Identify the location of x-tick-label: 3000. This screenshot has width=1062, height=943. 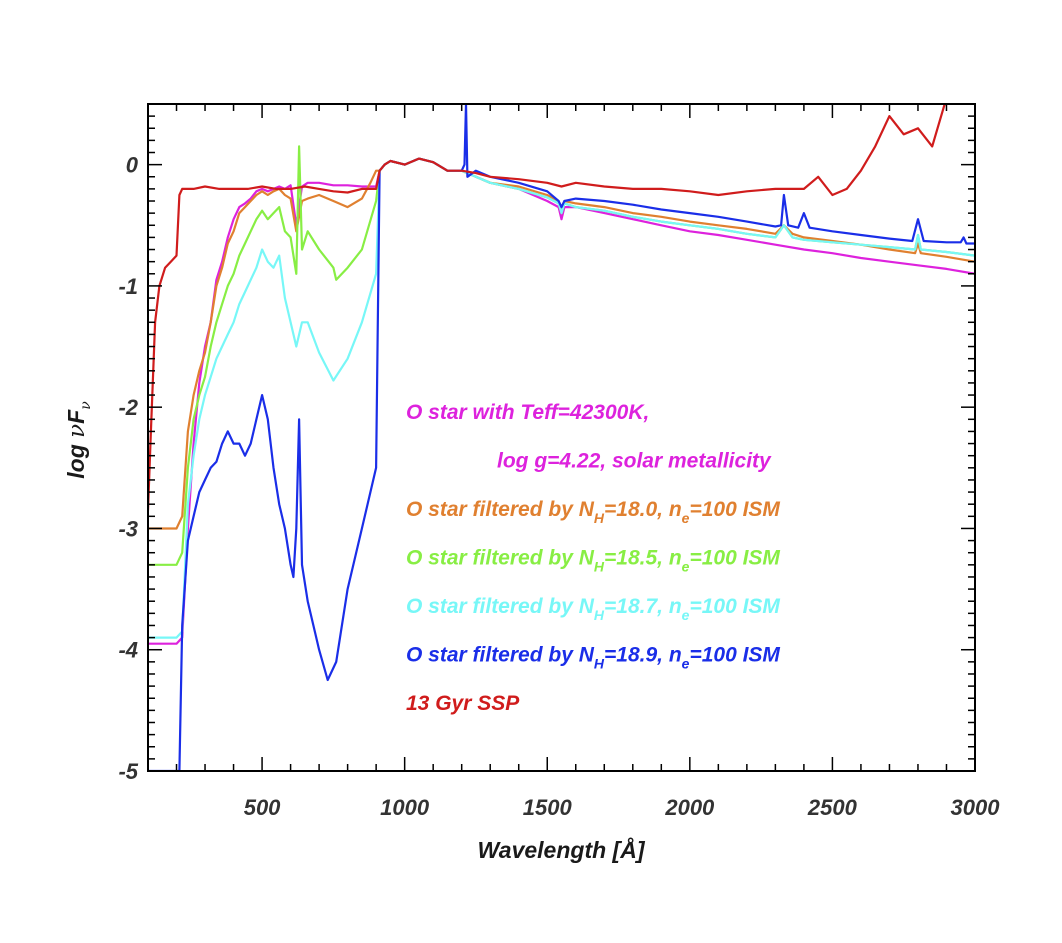
(976, 807).